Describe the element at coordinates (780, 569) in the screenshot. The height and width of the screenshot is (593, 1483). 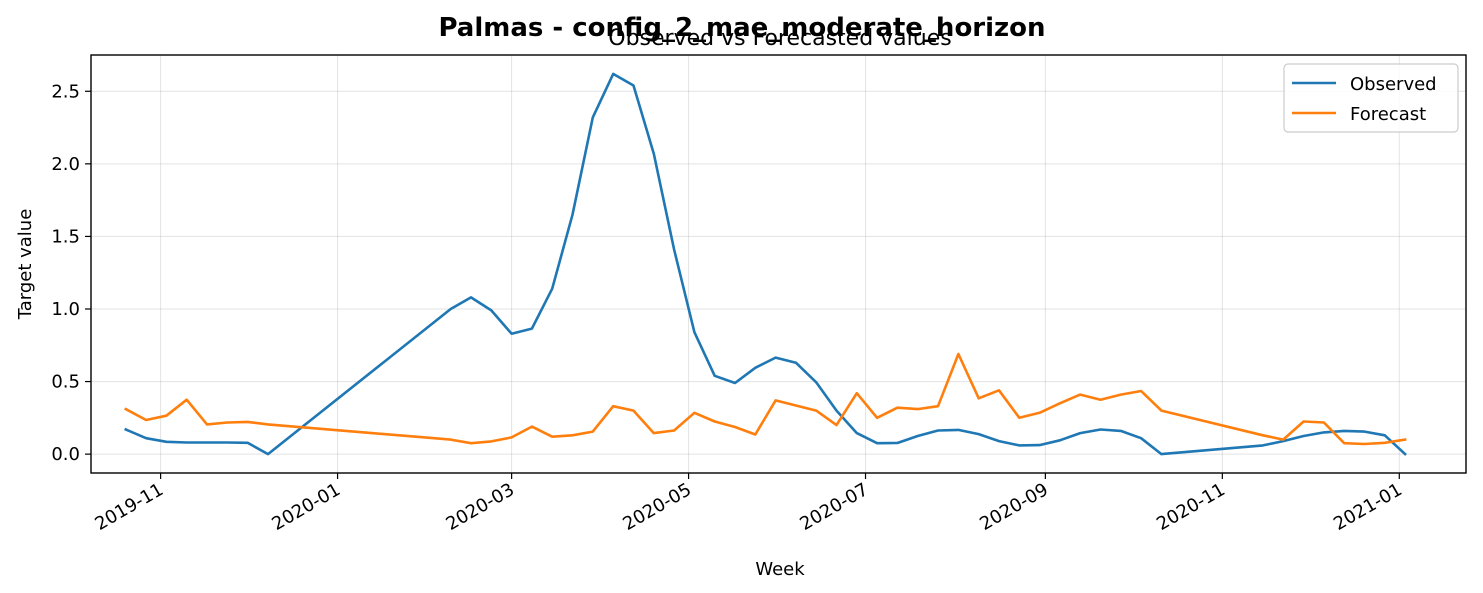
I see `x-axis-label: Week` at that location.